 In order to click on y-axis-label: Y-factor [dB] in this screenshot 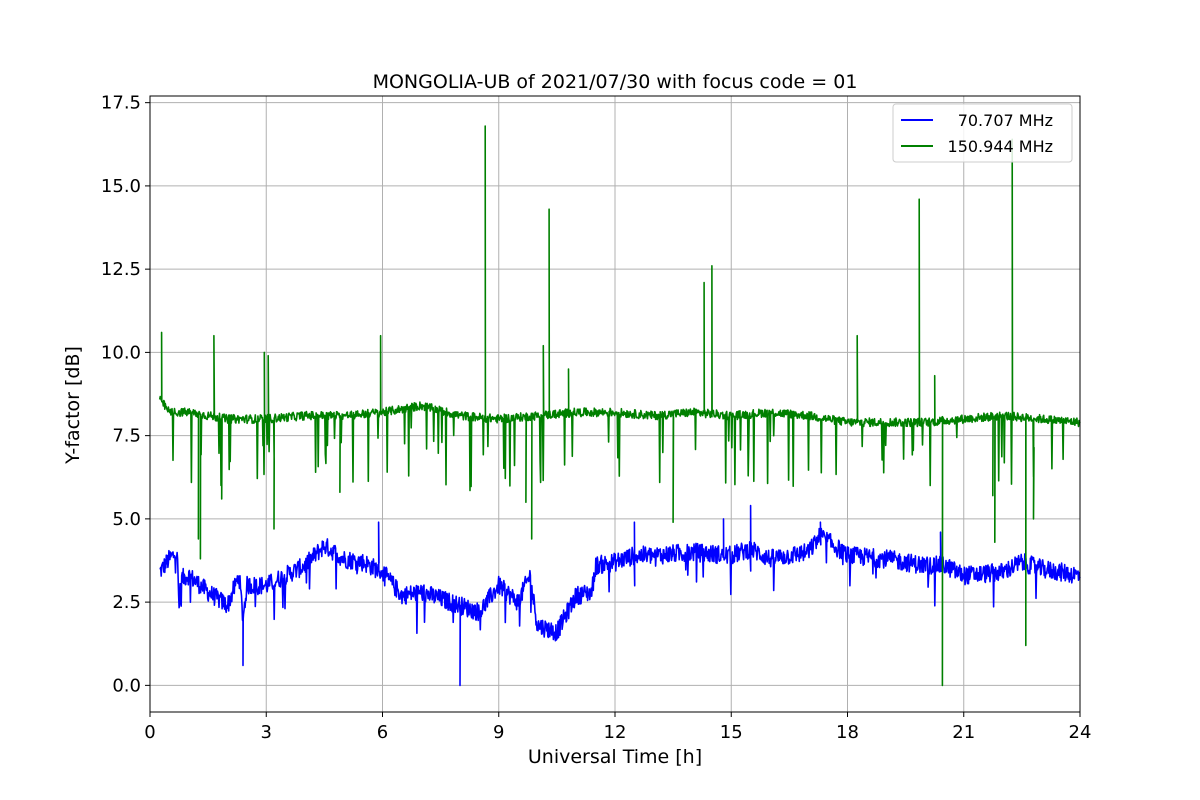, I will do `click(73, 405)`.